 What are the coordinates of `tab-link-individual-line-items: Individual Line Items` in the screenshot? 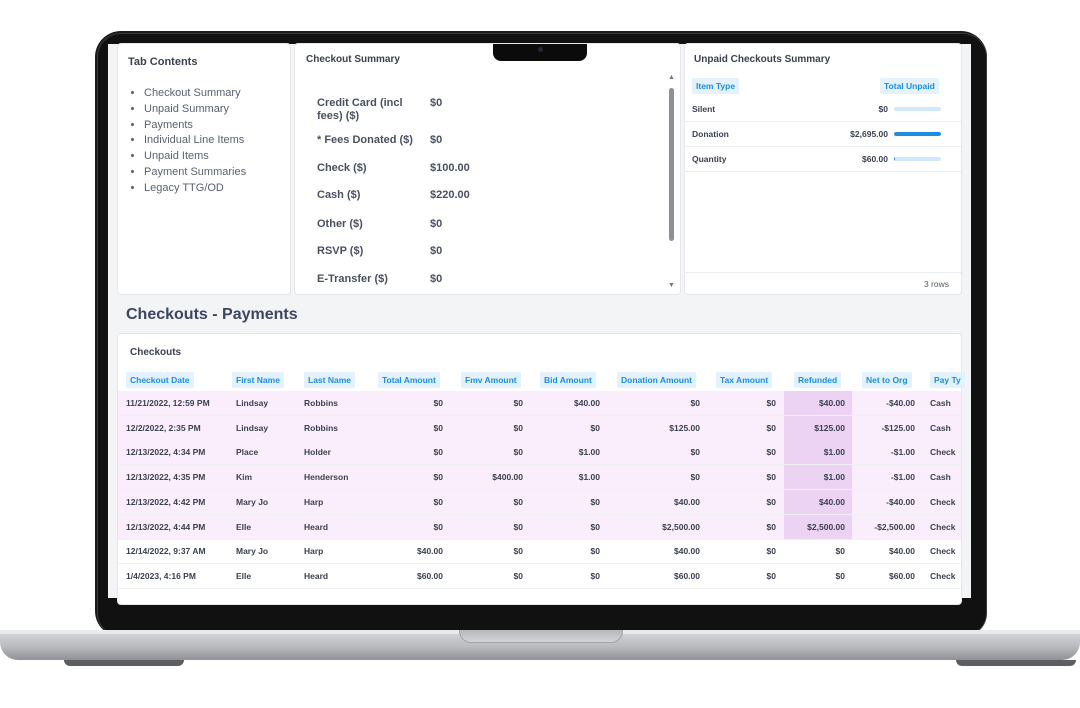 It's located at (195, 141).